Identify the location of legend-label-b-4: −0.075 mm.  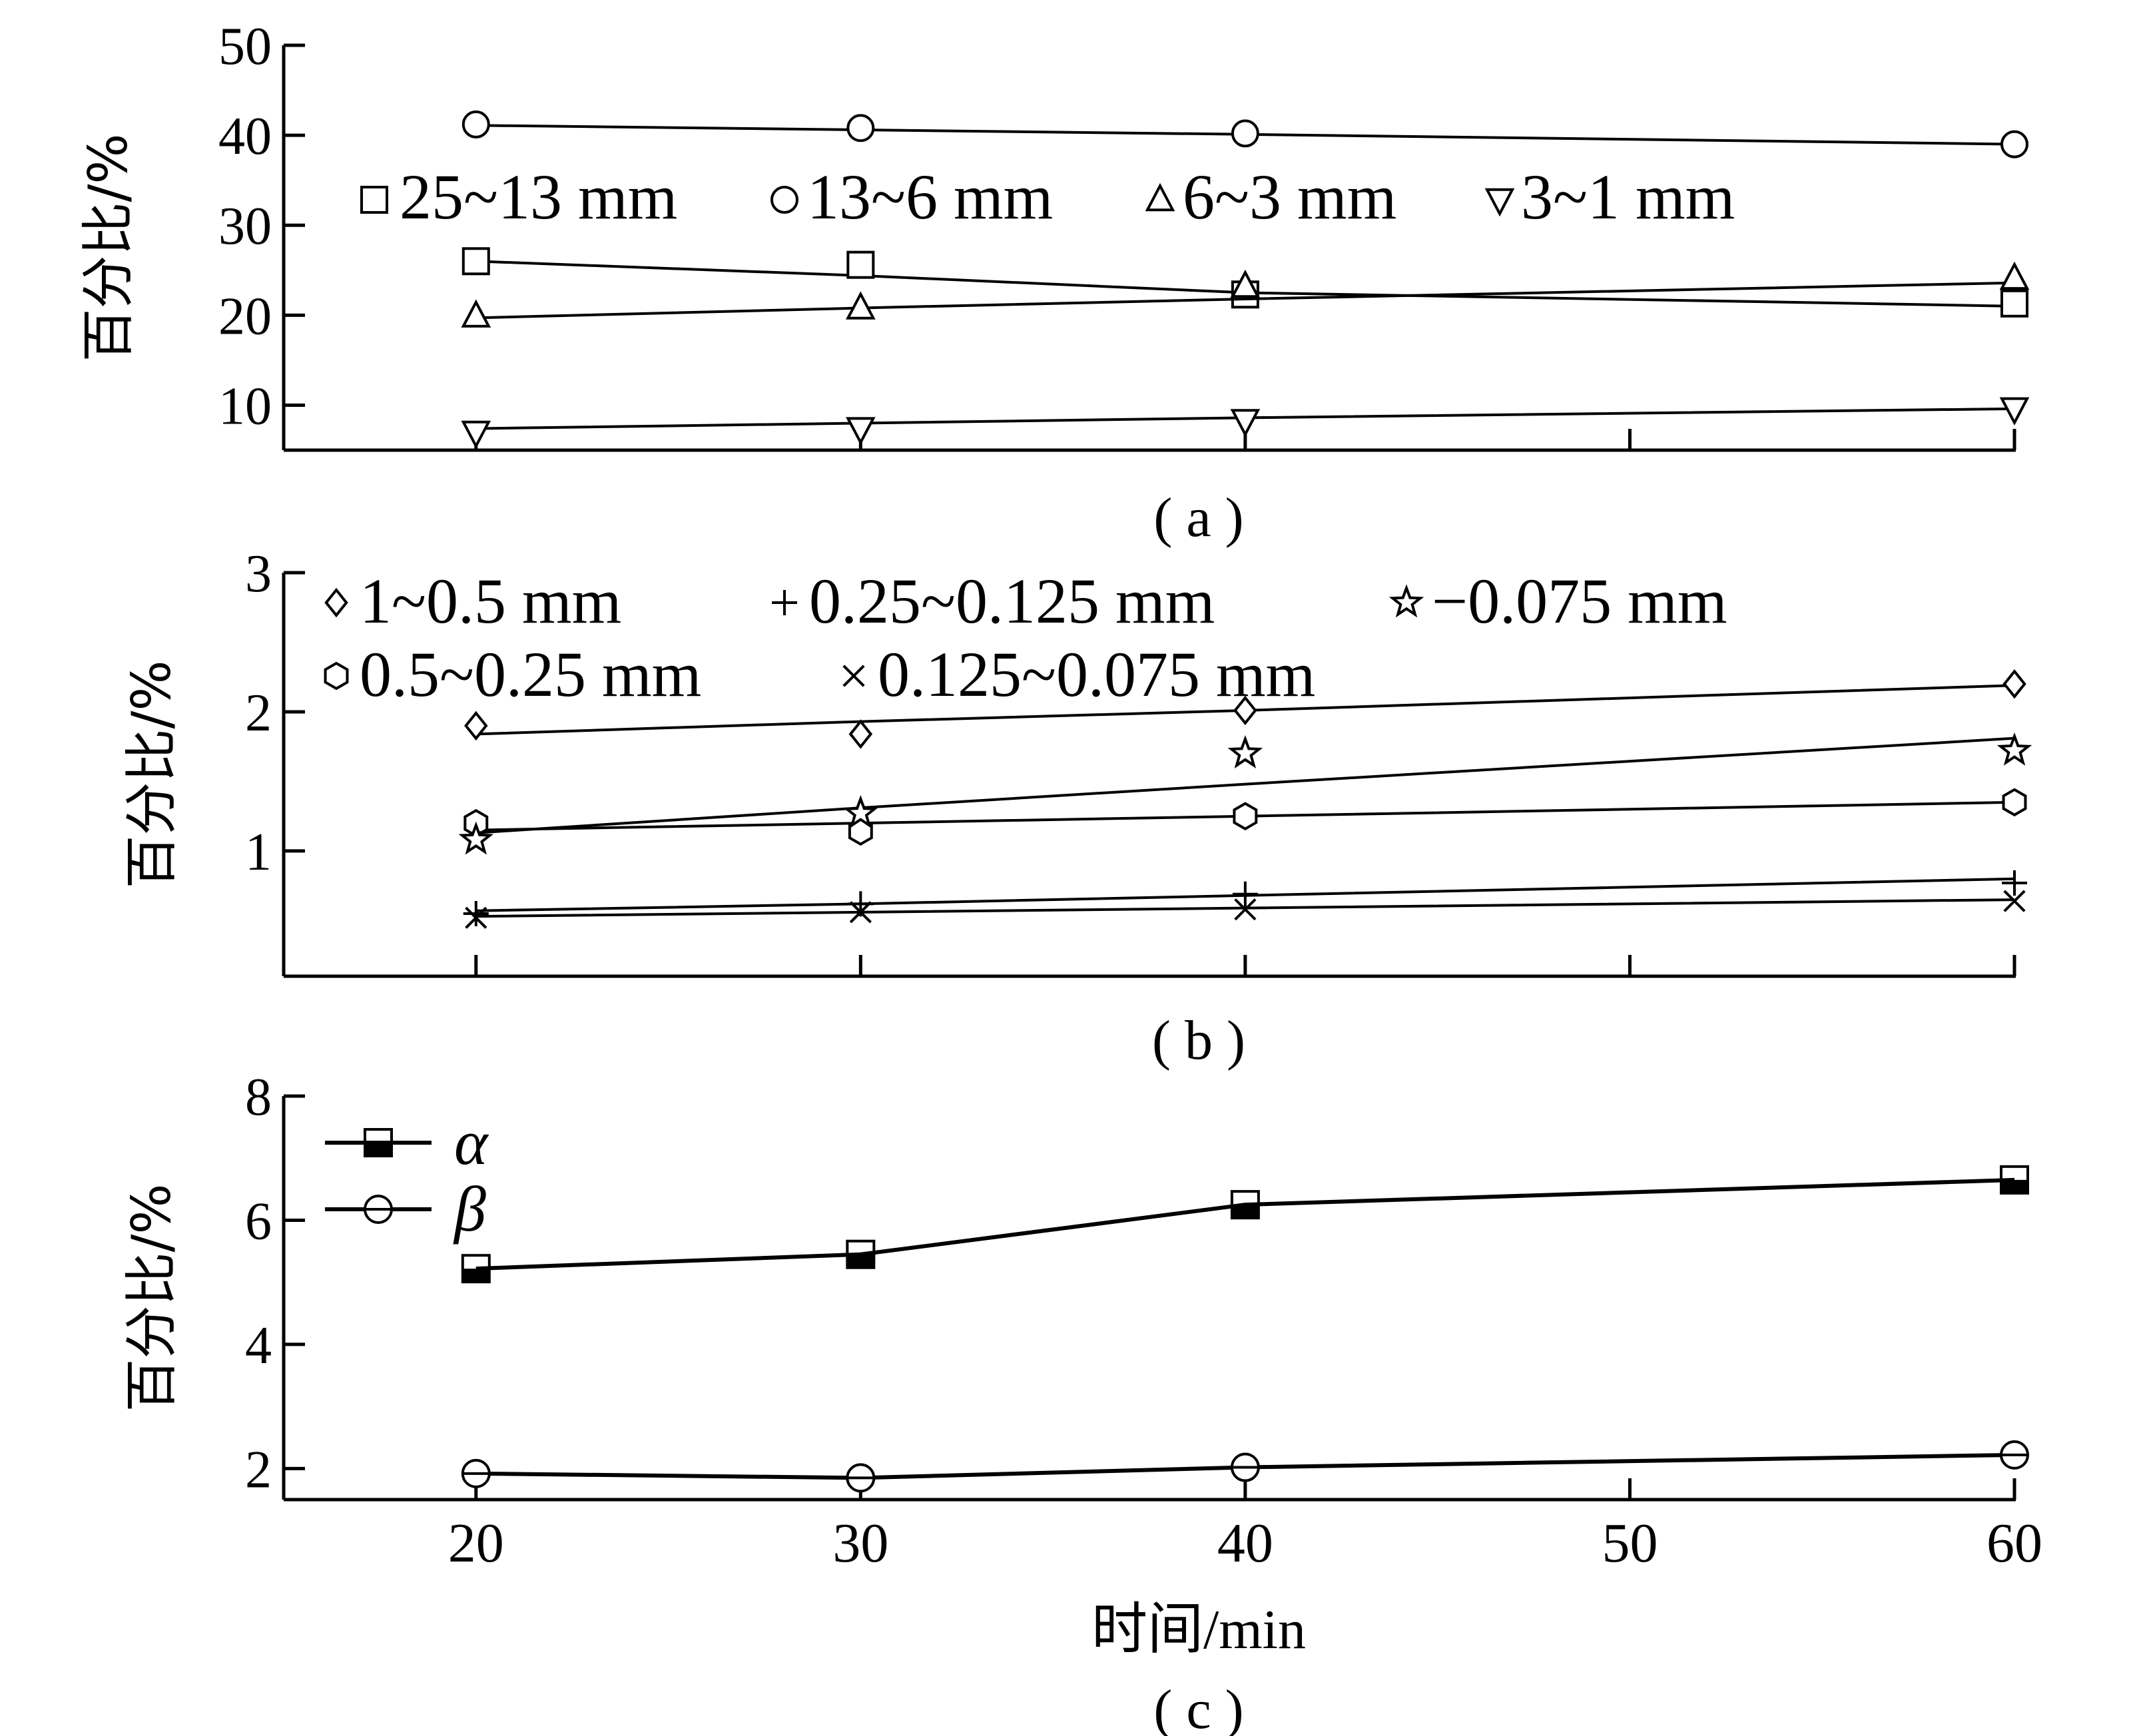
(1579, 601).